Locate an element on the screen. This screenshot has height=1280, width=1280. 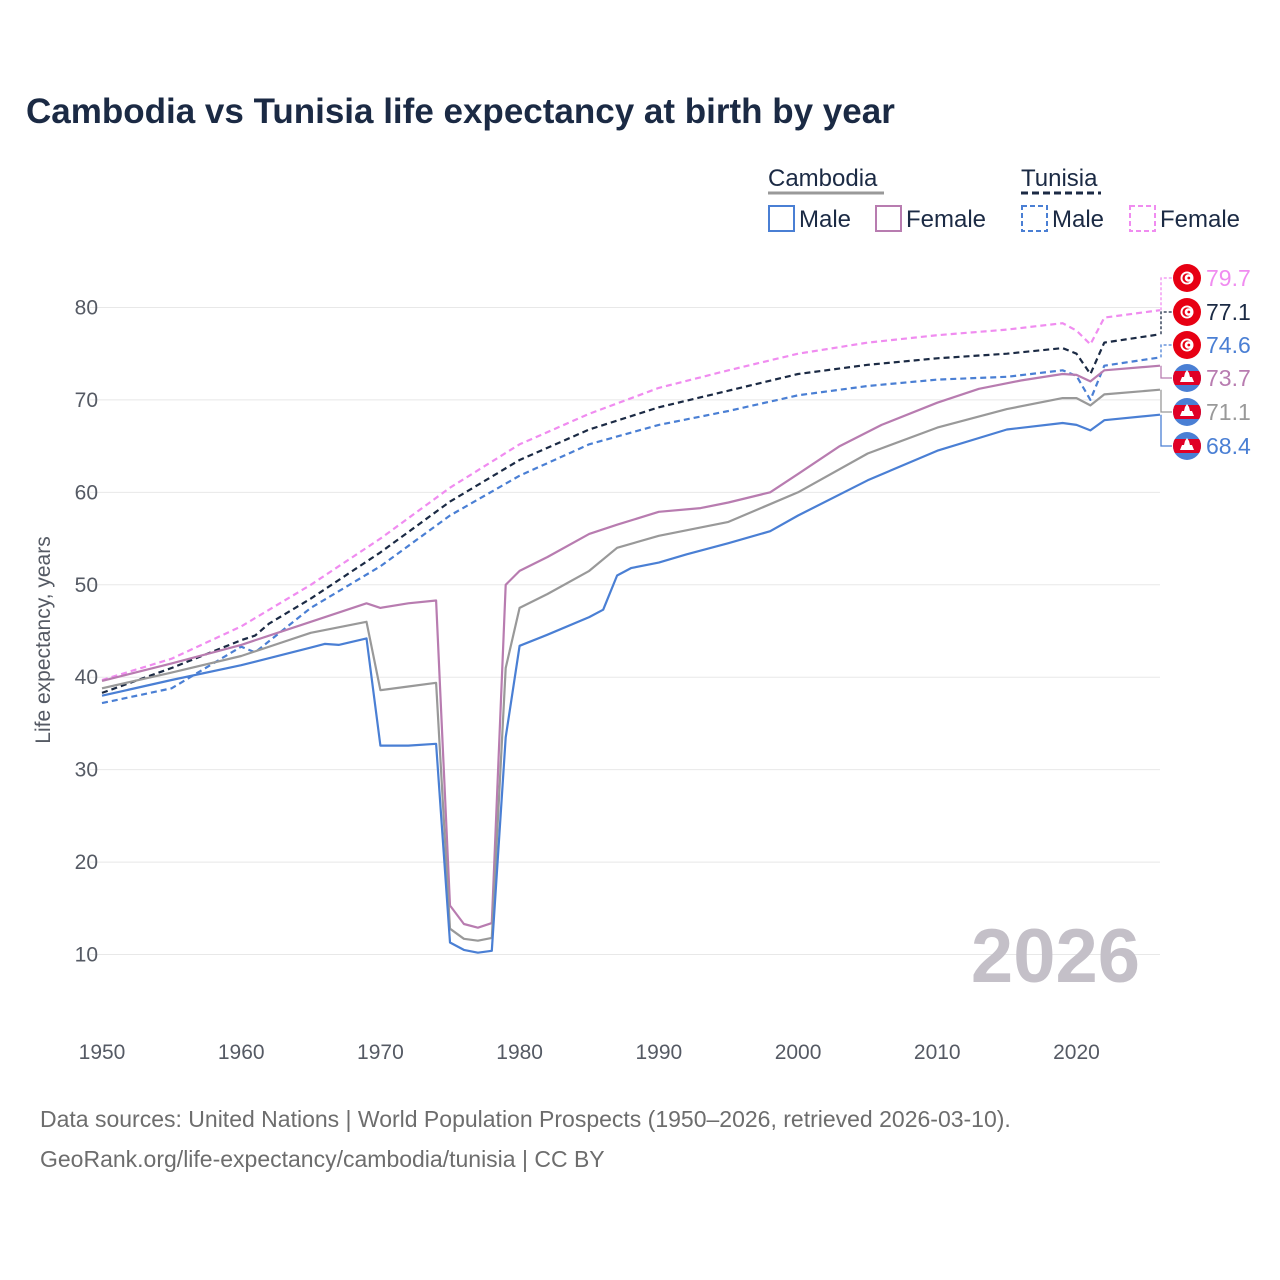
y-tick-label: 20 is located at coordinates (86, 862).